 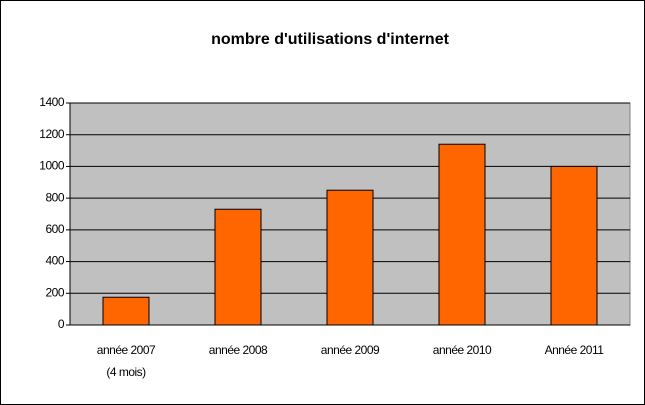 I want to click on x-tick-label-box: année 2008, so click(x=238, y=350).